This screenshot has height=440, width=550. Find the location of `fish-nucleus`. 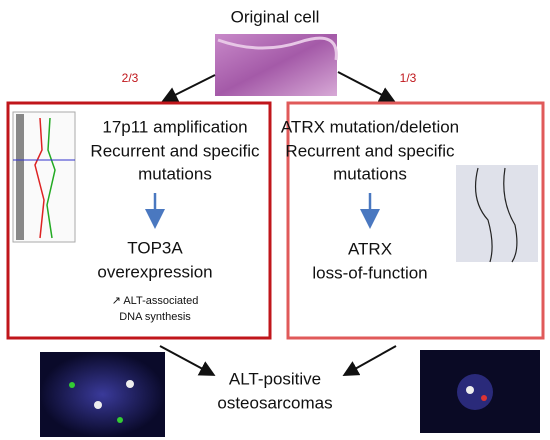

fish-nucleus is located at coordinates (475, 392).